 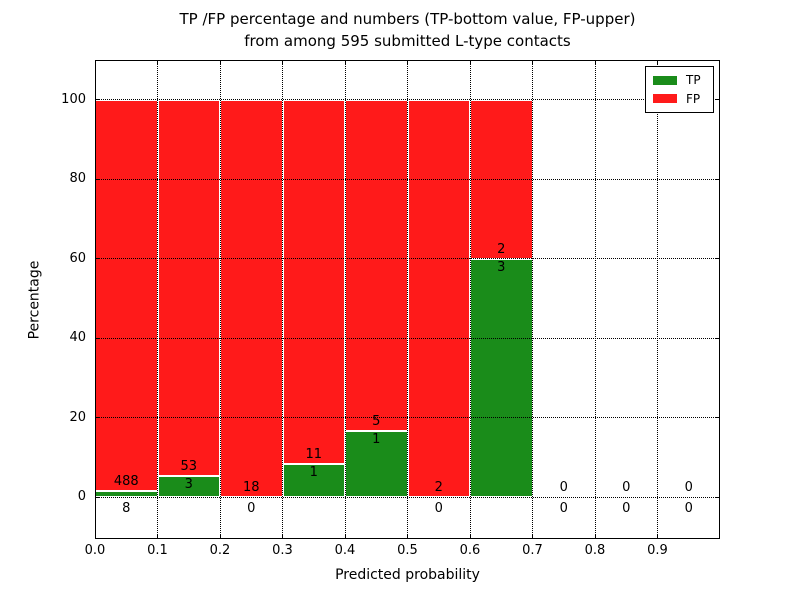 I want to click on x-axis-label: Predicted probability, so click(x=407, y=575).